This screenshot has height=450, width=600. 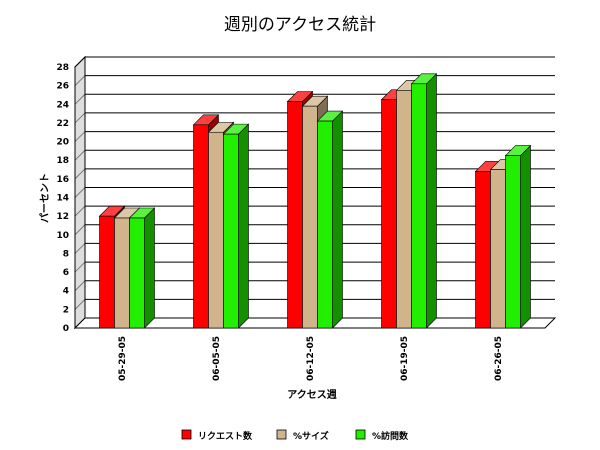 I want to click on x-tick-label: 06-19-05, so click(x=405, y=358).